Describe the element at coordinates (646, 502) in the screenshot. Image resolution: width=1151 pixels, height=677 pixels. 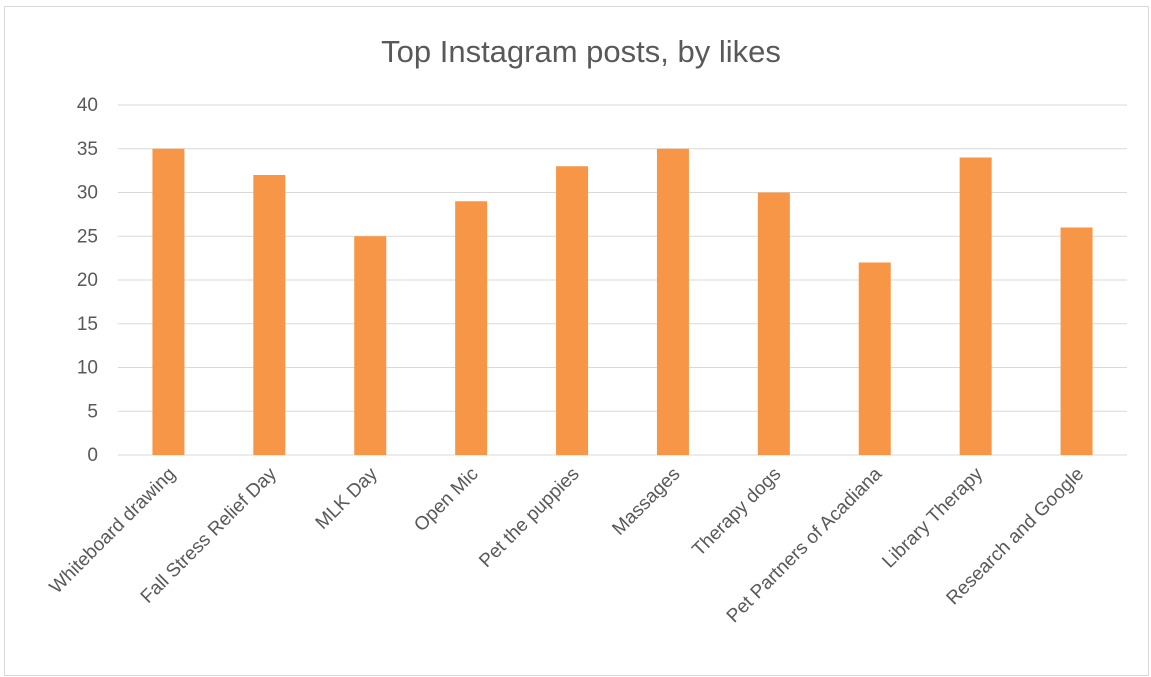
I see `x-category-label: Massages` at that location.